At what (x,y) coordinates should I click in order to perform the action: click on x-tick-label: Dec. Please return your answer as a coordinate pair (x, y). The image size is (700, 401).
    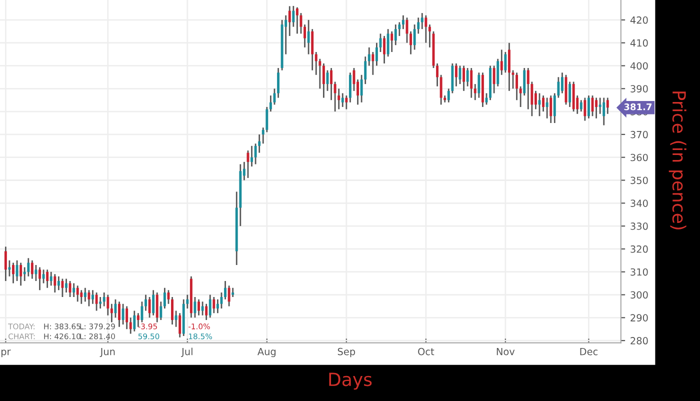
    Looking at the image, I should click on (589, 352).